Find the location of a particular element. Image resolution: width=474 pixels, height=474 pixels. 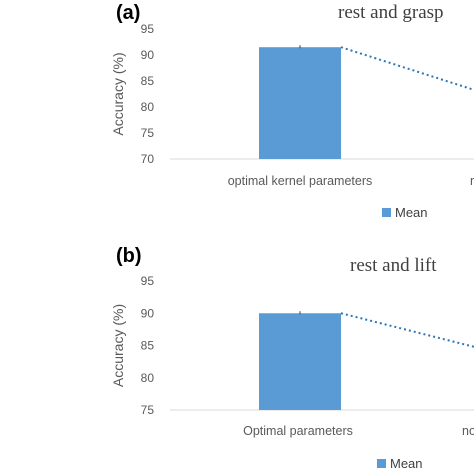

panel-letter: (a) is located at coordinates (128, 13).